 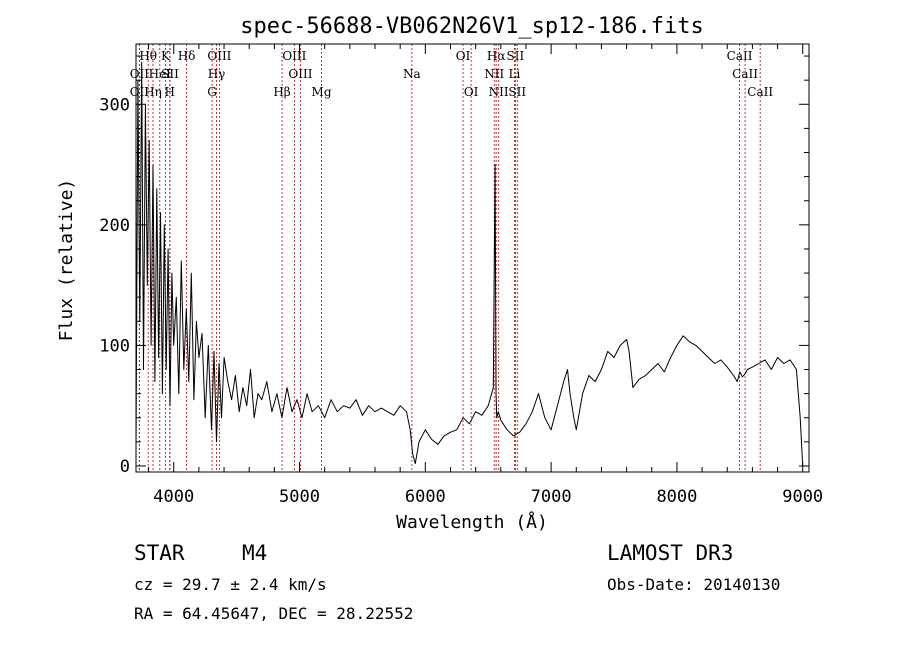 What do you see at coordinates (212, 92) in the screenshot?
I see `line-marker-label-11: G` at bounding box center [212, 92].